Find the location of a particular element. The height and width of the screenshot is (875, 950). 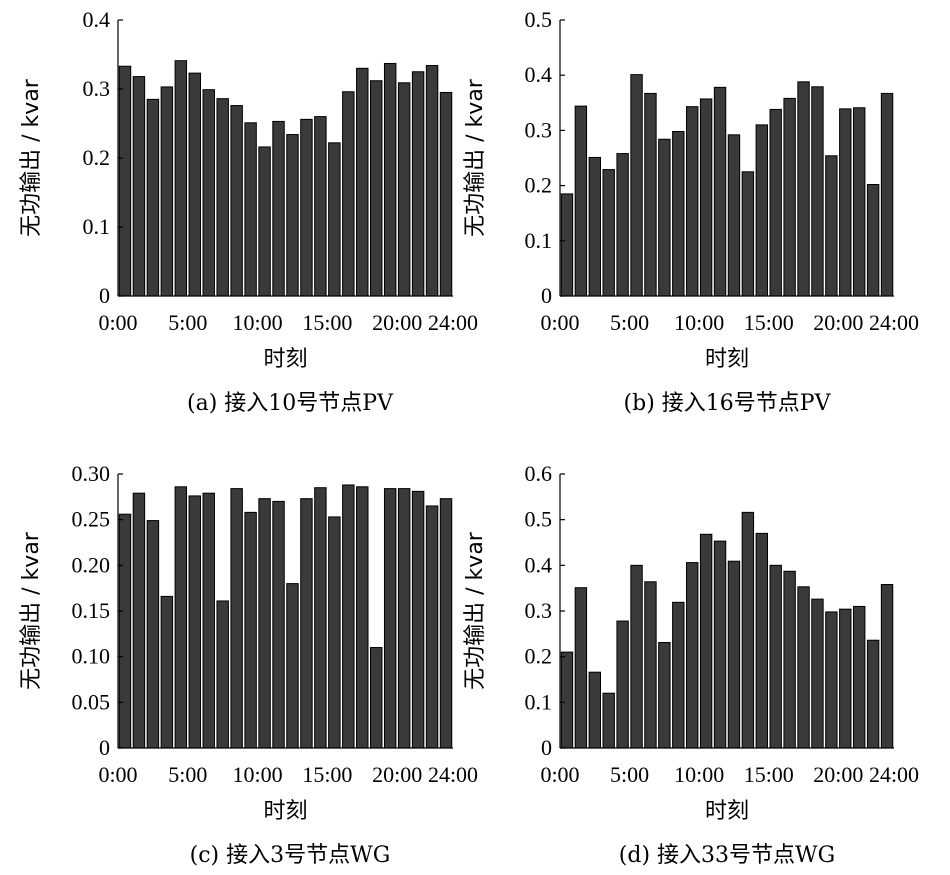

y-tick-label: 0.05 is located at coordinates (91, 701).